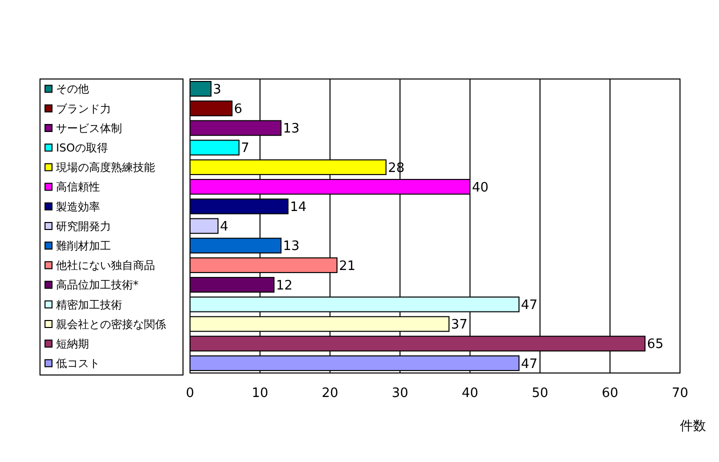  I want to click on y-tick-label: その他, so click(72, 89).